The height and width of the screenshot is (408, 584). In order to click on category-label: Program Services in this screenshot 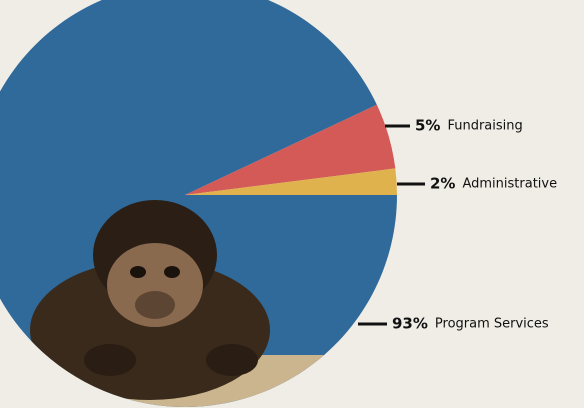, I will do `click(492, 324)`.